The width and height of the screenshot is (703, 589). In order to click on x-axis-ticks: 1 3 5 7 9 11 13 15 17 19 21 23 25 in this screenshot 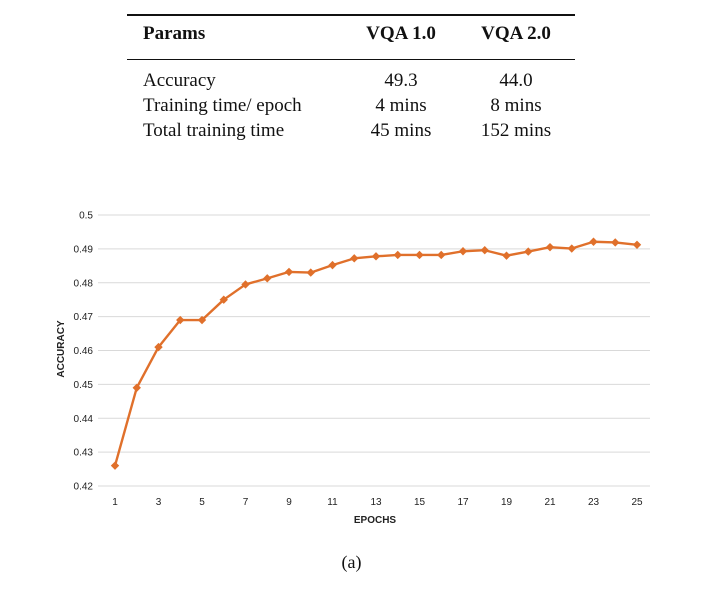, I will do `click(377, 502)`.